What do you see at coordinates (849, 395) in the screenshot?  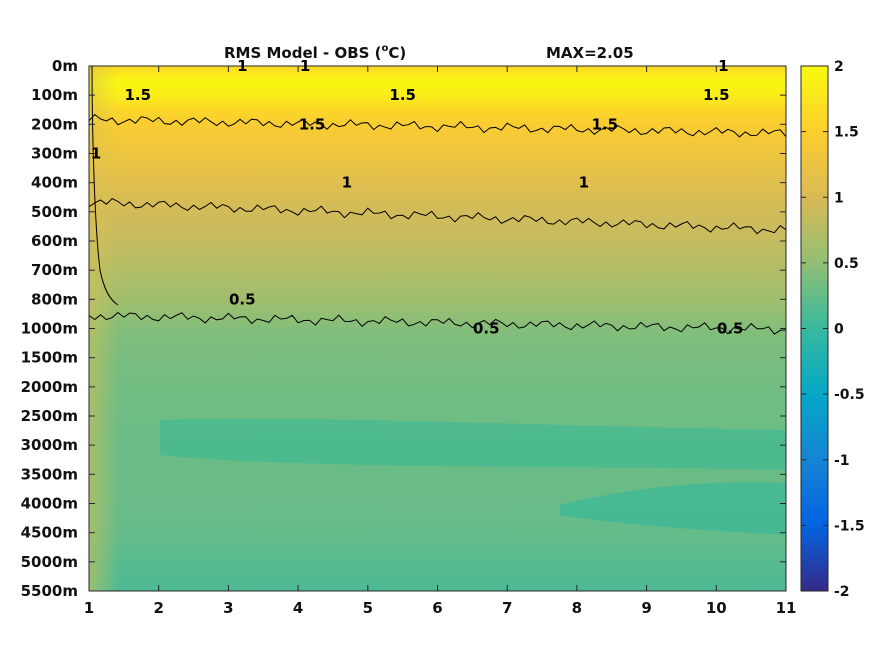 I see `colorbar-tick-label: -0.5` at bounding box center [849, 395].